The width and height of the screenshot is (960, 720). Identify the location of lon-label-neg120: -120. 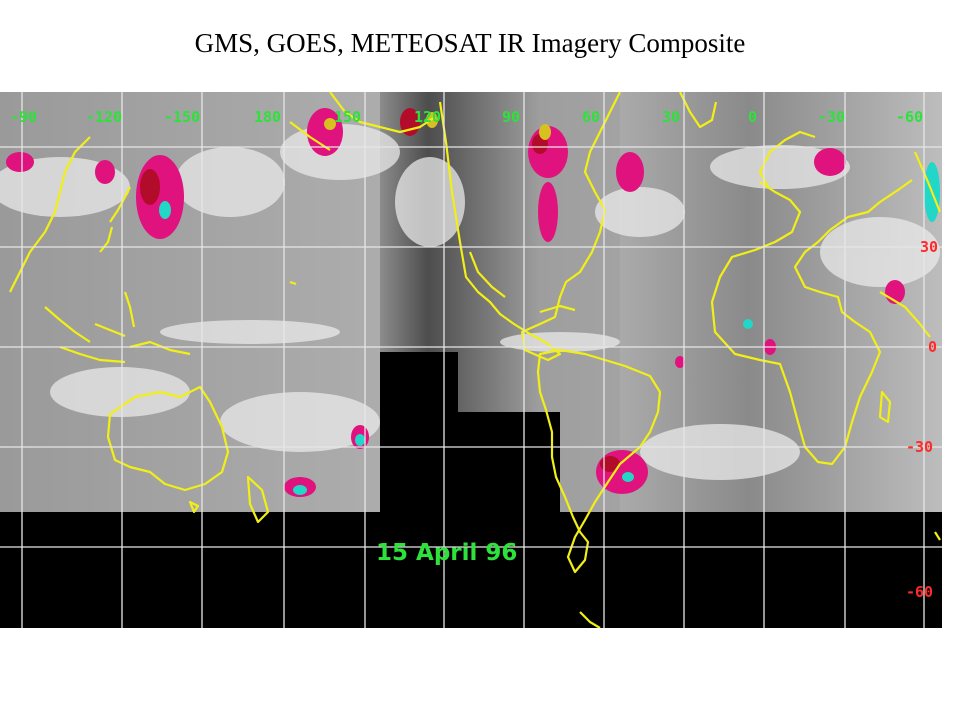
(104, 117).